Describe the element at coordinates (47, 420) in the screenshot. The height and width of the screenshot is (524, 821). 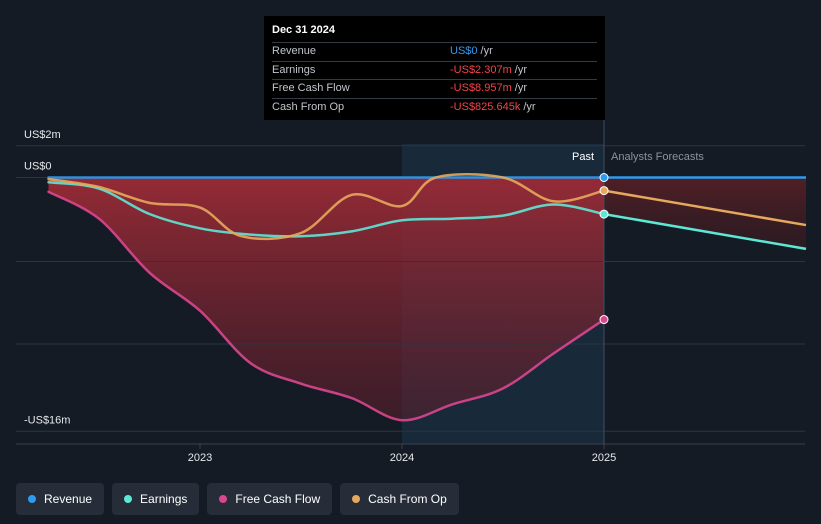
I see `y-tick-label: -US$16m` at that location.